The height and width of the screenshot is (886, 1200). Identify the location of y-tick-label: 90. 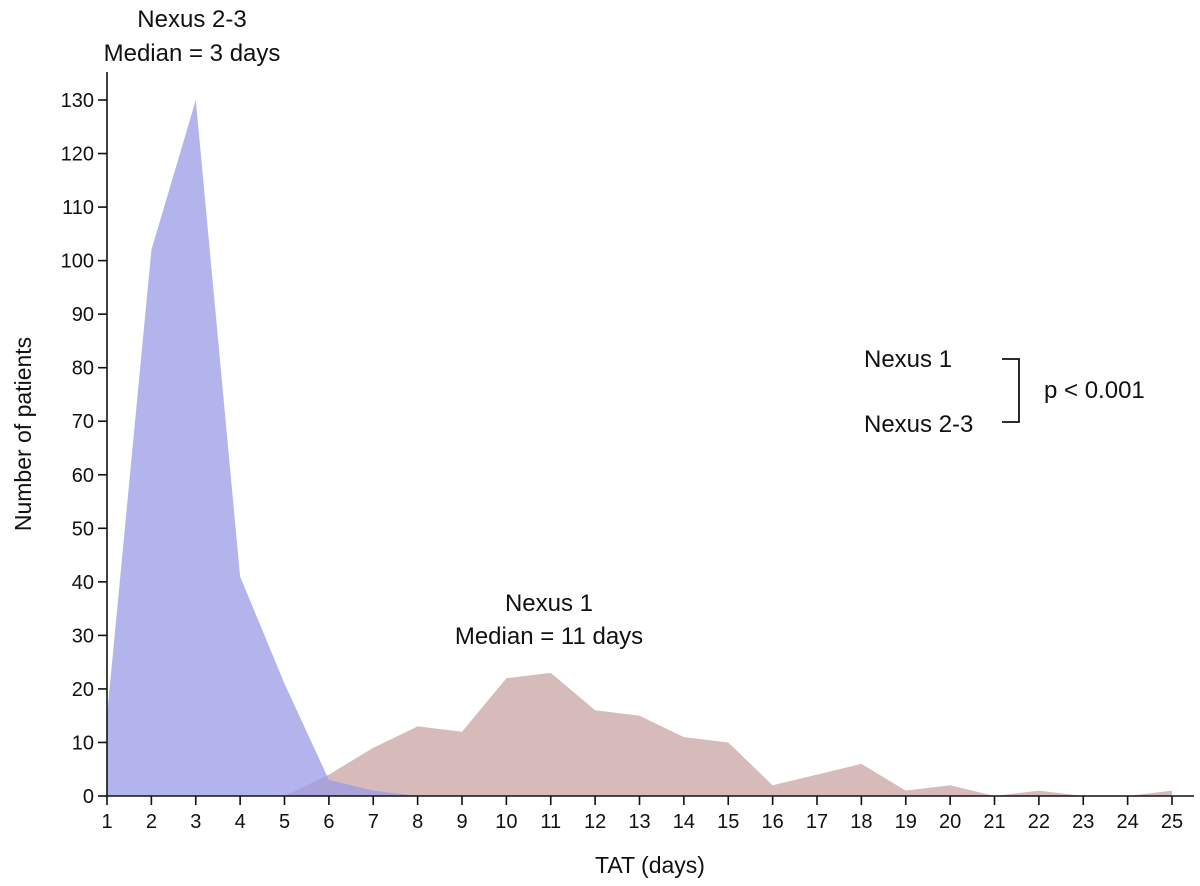
(83, 315).